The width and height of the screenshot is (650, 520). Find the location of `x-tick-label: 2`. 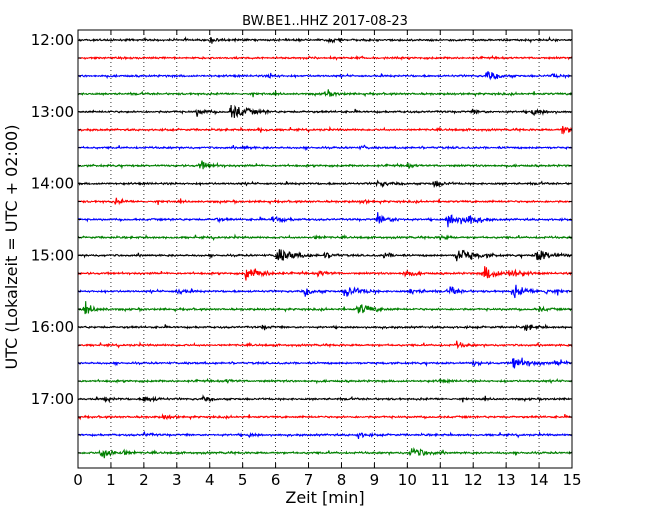

x-tick-label: 2 is located at coordinates (144, 480).